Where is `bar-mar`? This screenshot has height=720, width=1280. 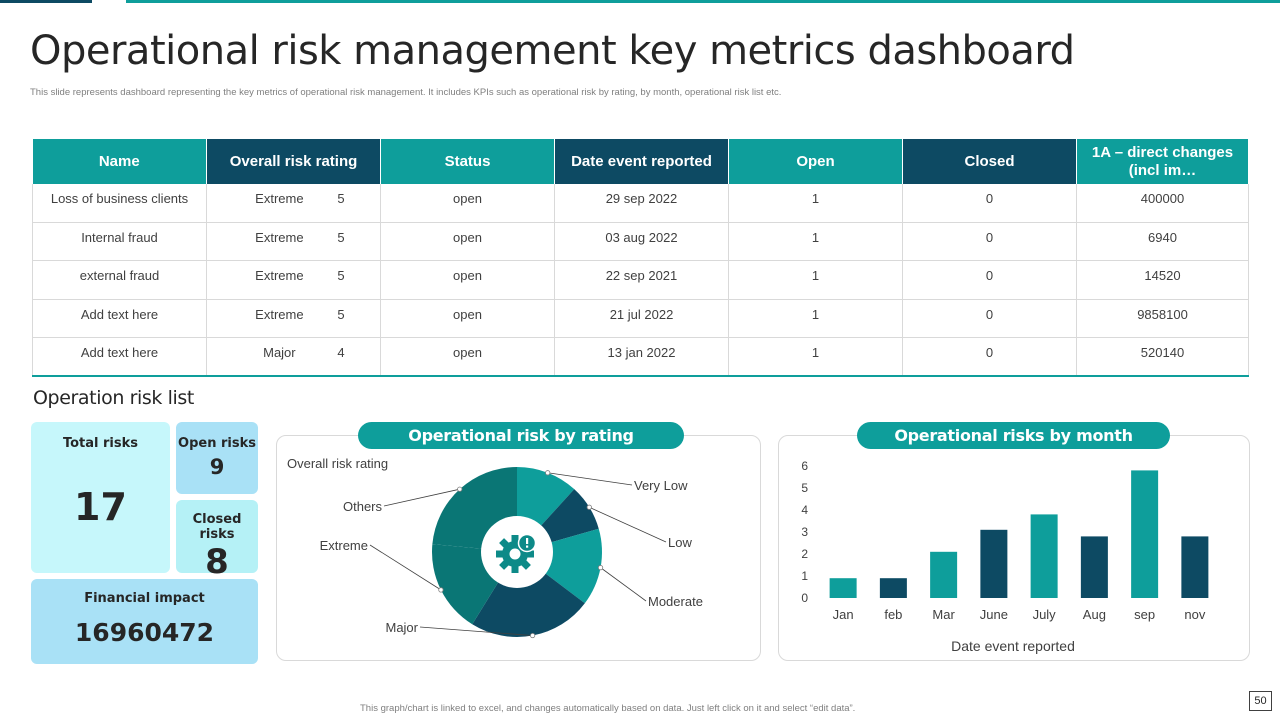 bar-mar is located at coordinates (944, 574).